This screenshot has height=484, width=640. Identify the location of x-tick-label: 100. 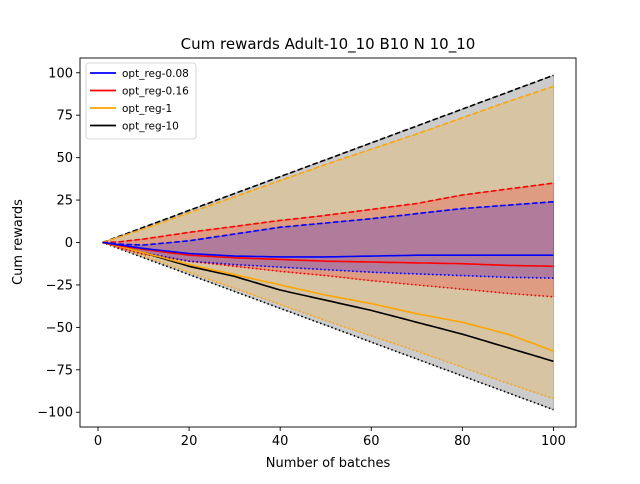
(553, 441).